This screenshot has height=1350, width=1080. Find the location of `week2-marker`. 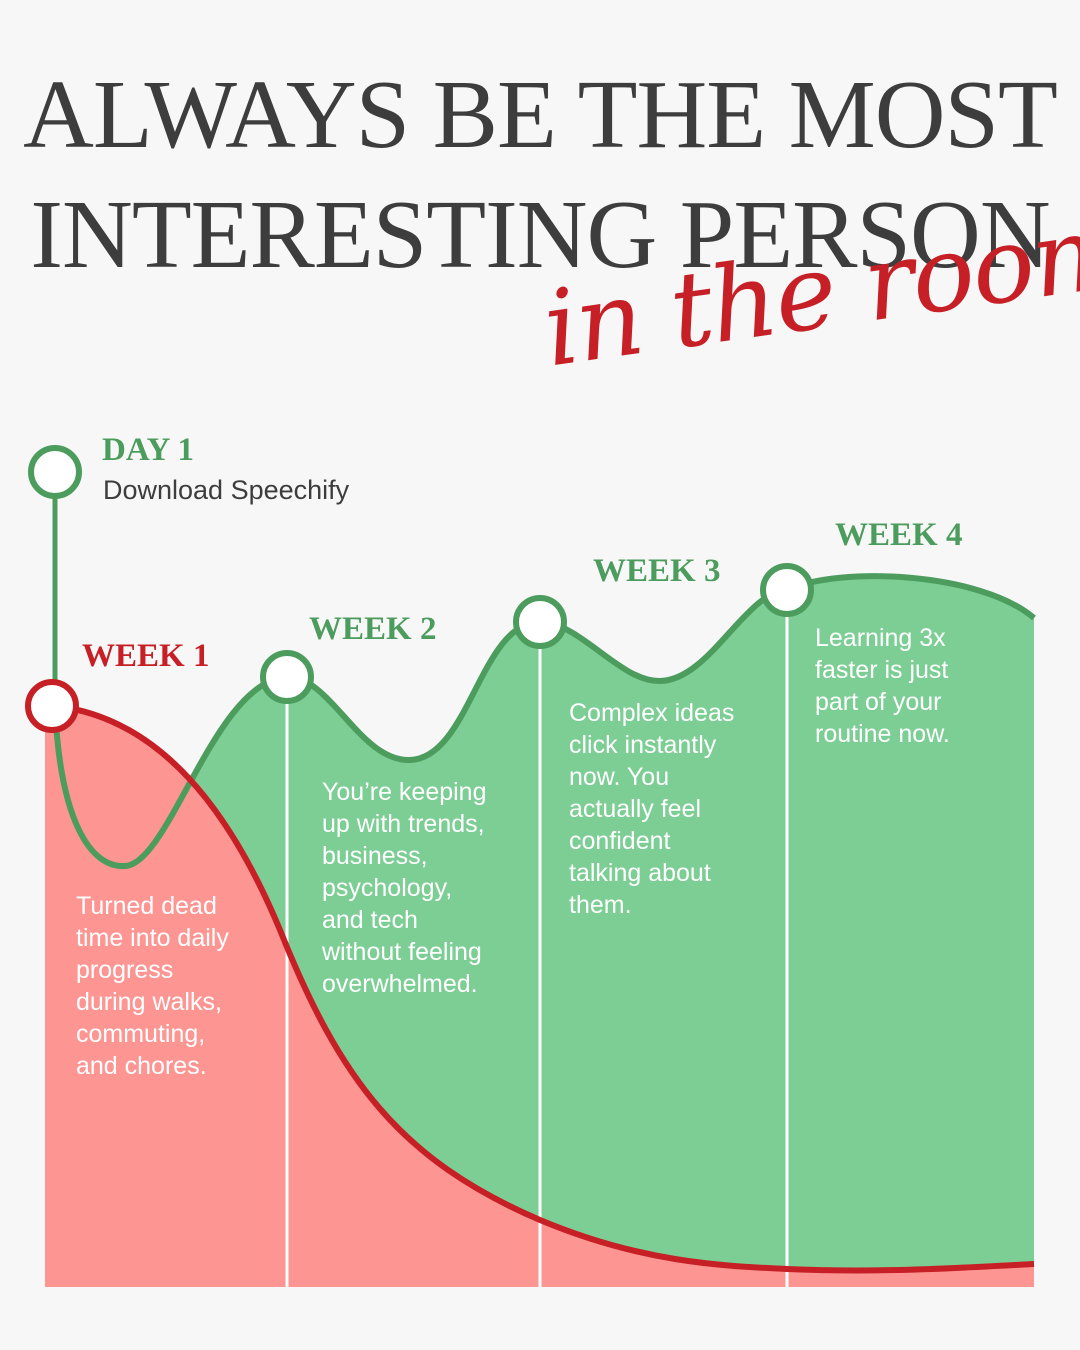

week2-marker is located at coordinates (287, 677).